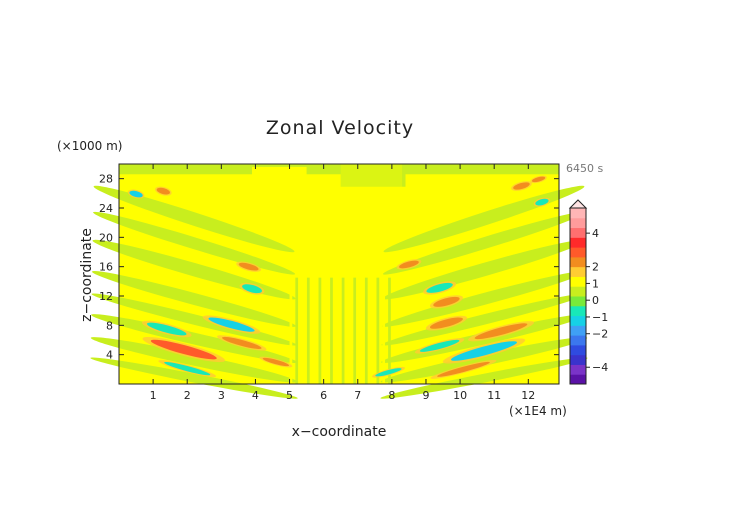 This screenshot has width=752, height=532. Describe the element at coordinates (588, 292) in the screenshot. I see `colorbar: 4 2 1 0 −1 −2 −4` at that location.